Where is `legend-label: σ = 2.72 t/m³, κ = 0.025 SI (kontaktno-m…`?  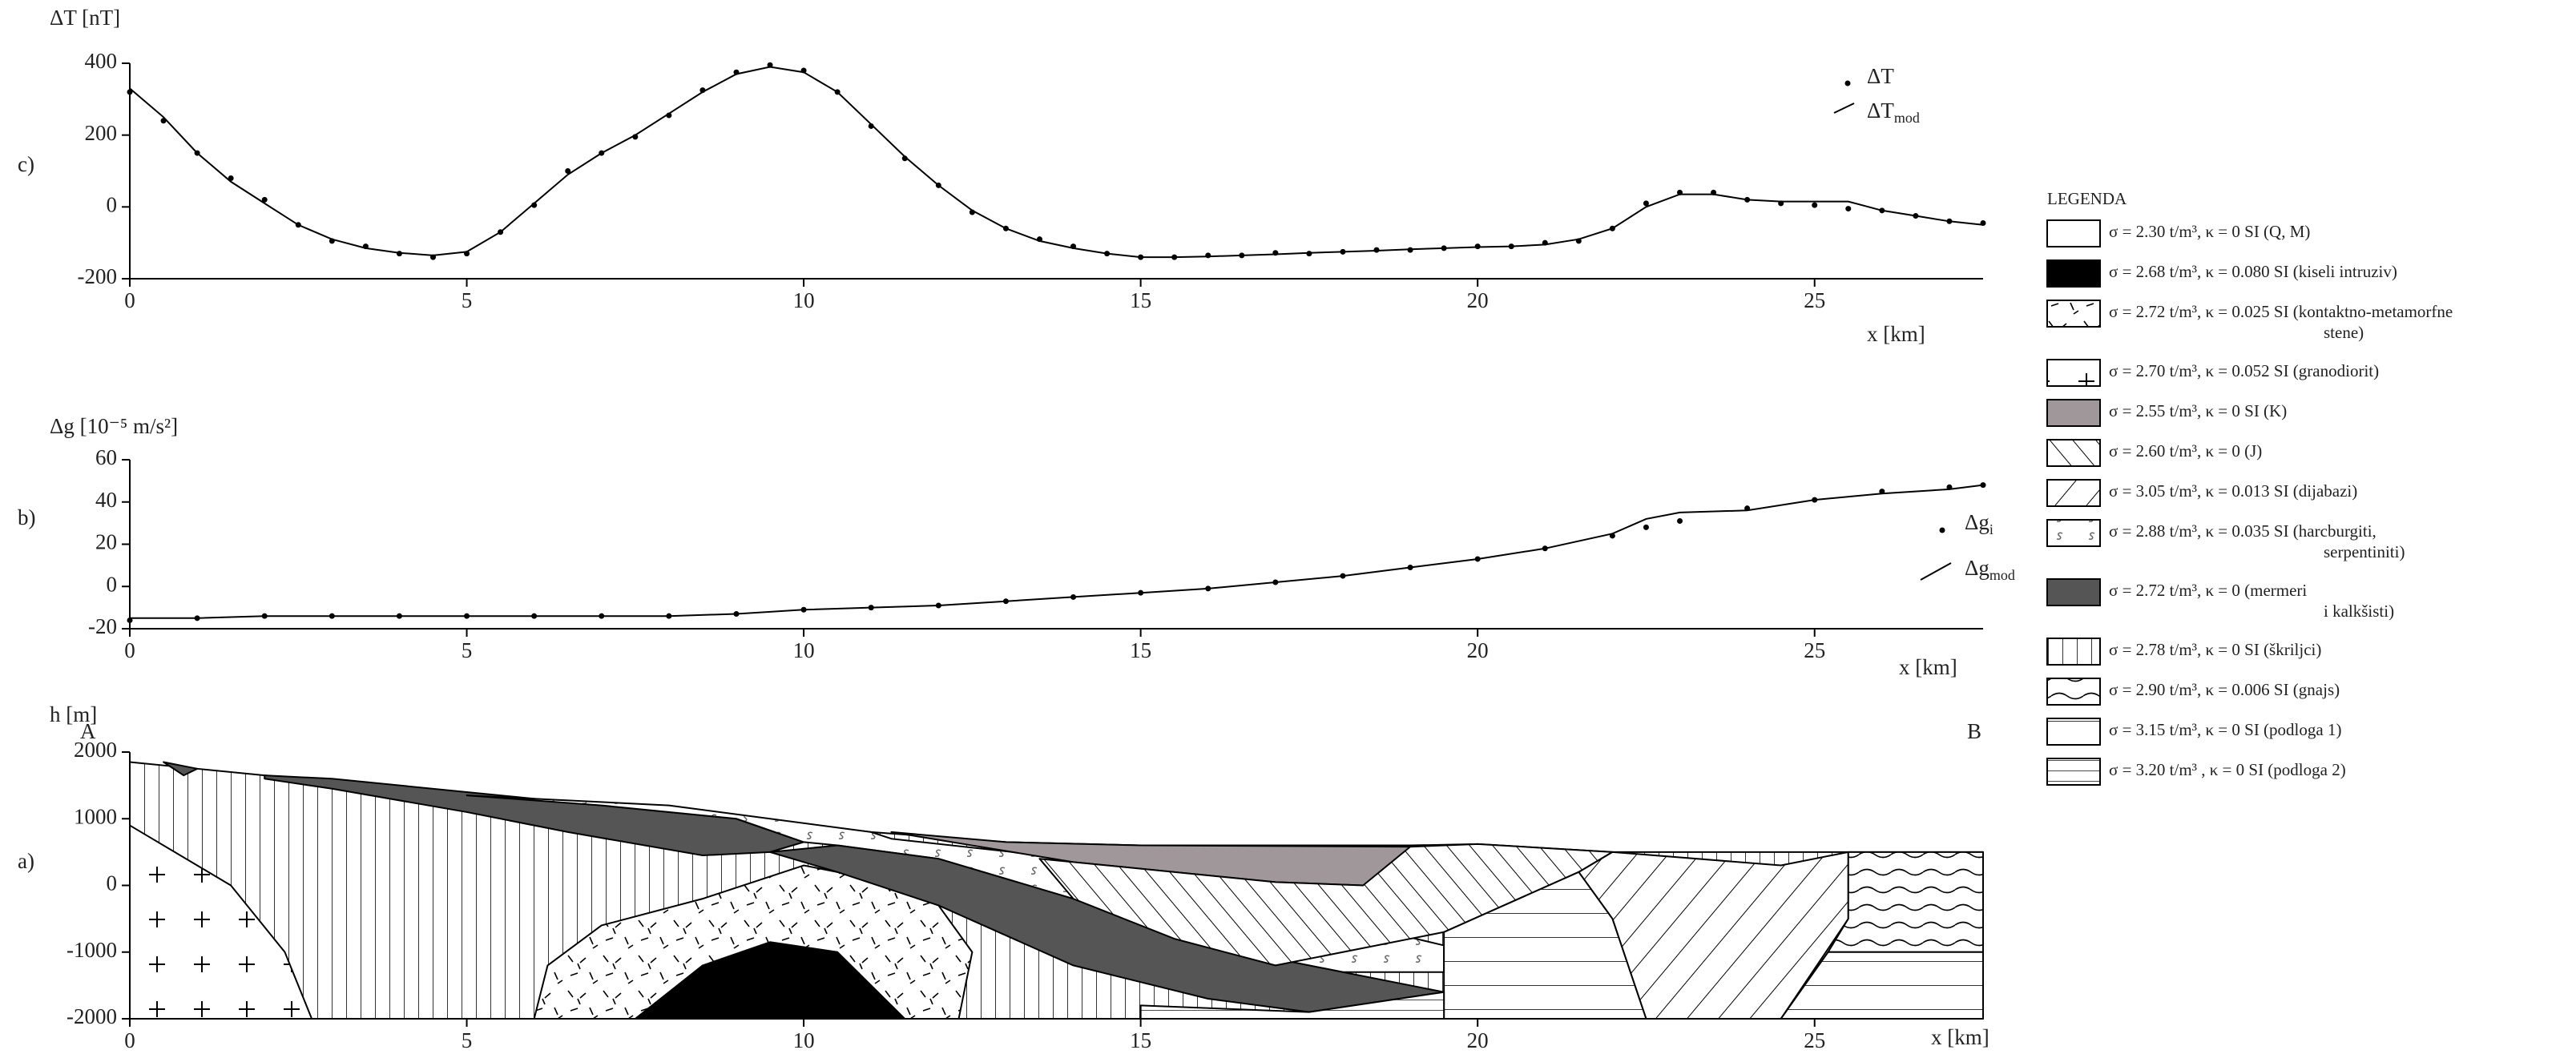
legend-label: σ = 2.72 t/m³, κ = 0.025 SI (kontaktno-m… is located at coordinates (2281, 311).